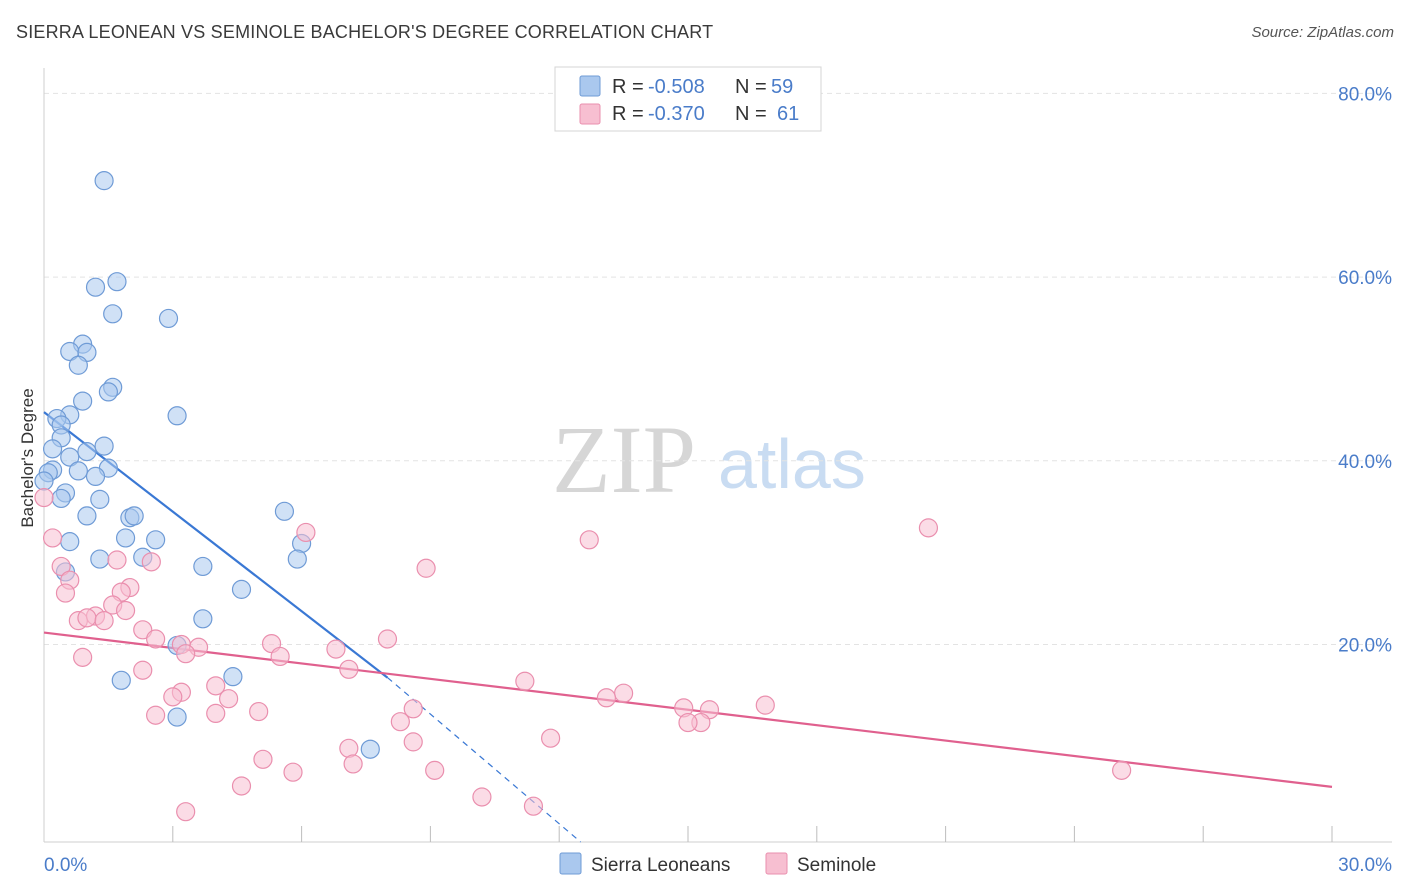 The height and width of the screenshot is (892, 1406). What do you see at coordinates (1365, 462) in the screenshot?
I see `y-tick-label-1: 40.0%` at bounding box center [1365, 462].